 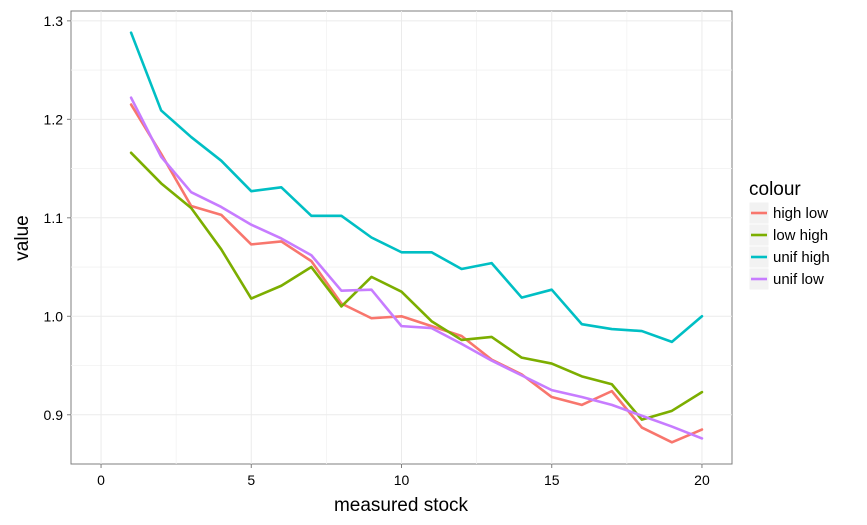 I want to click on x-tick-label: 20, so click(x=702, y=480).